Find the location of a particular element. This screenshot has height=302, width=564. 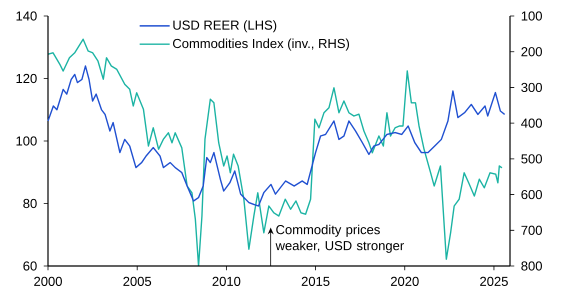

y2-tick-label: 100 is located at coordinates (532, 16).